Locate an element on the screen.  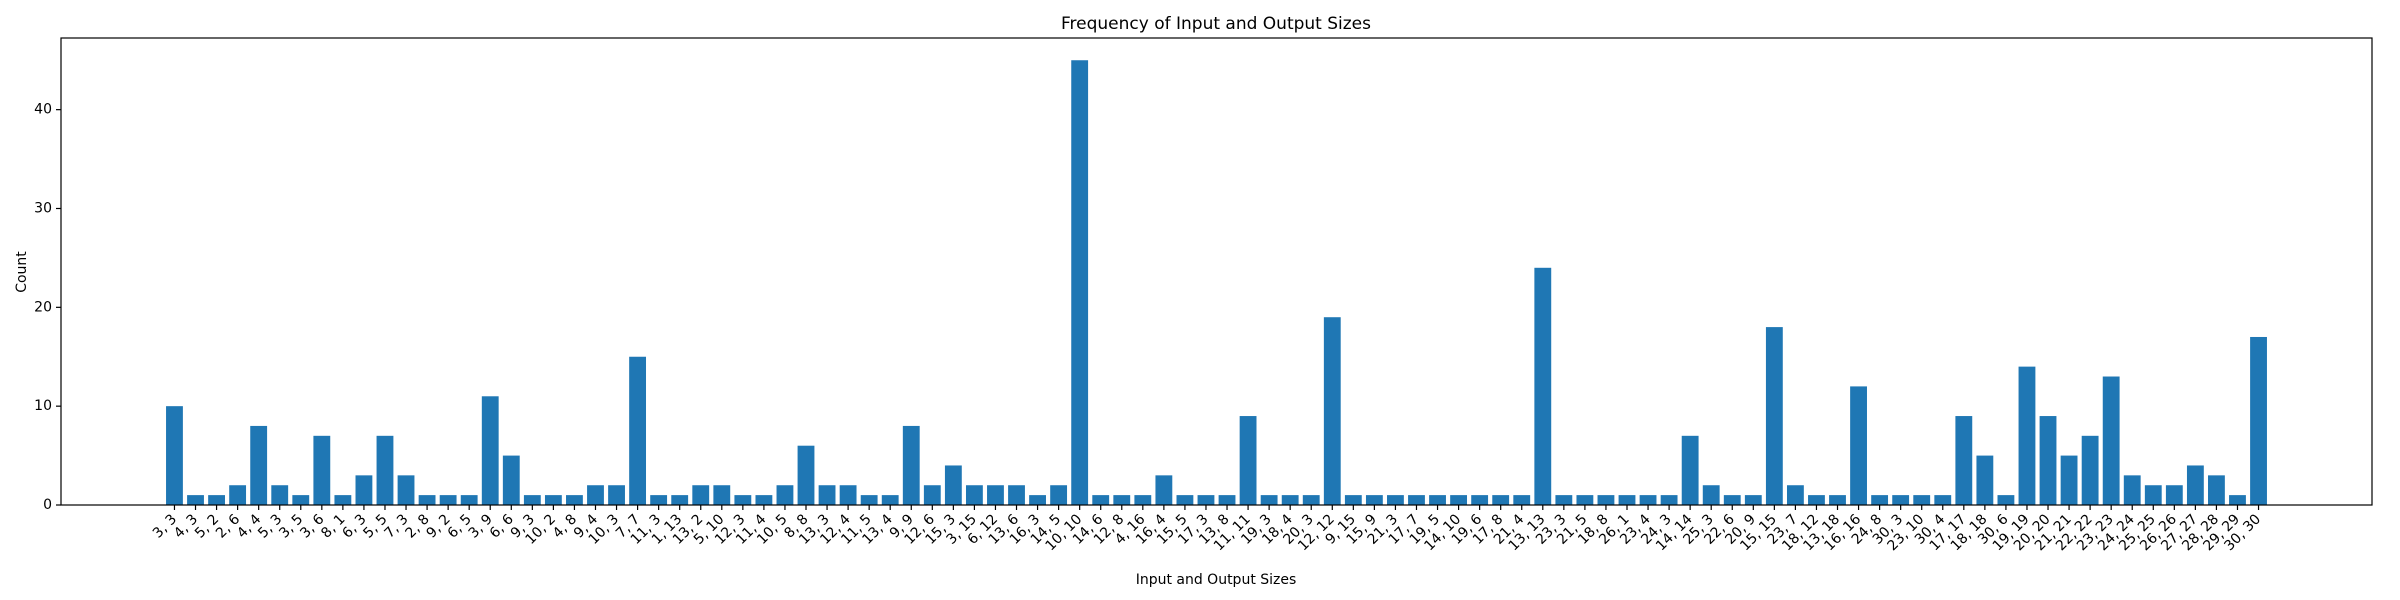
y-tick-label: 20 is located at coordinates (43, 307).